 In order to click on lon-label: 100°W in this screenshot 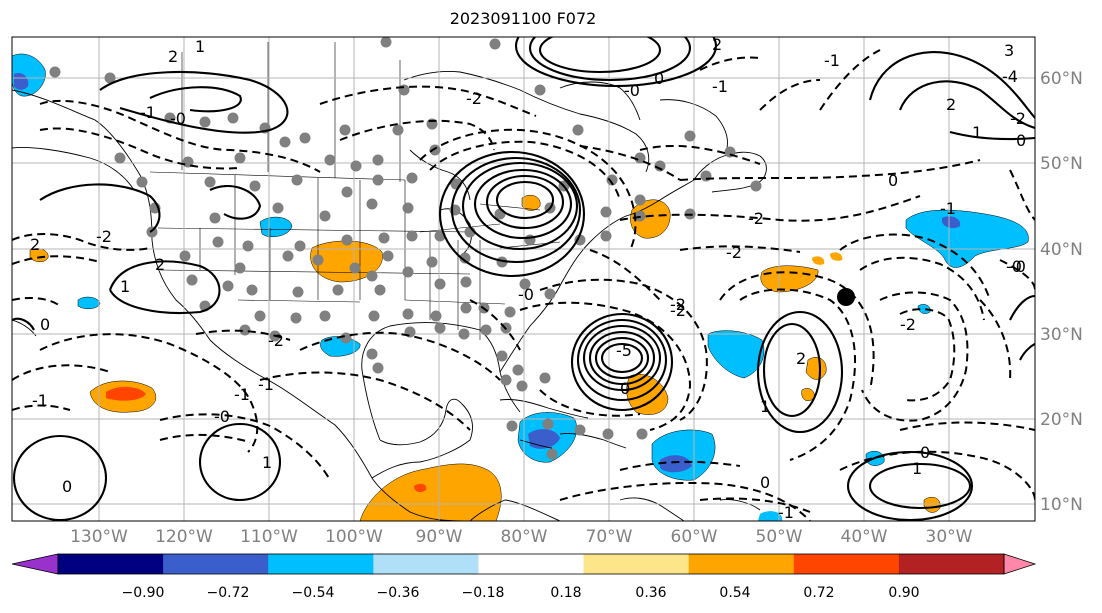, I will do `click(354, 537)`.